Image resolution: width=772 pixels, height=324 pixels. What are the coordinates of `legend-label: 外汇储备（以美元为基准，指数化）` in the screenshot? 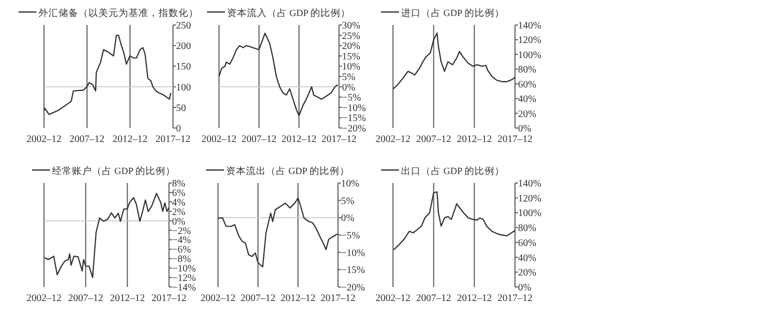 It's located at (118, 13).